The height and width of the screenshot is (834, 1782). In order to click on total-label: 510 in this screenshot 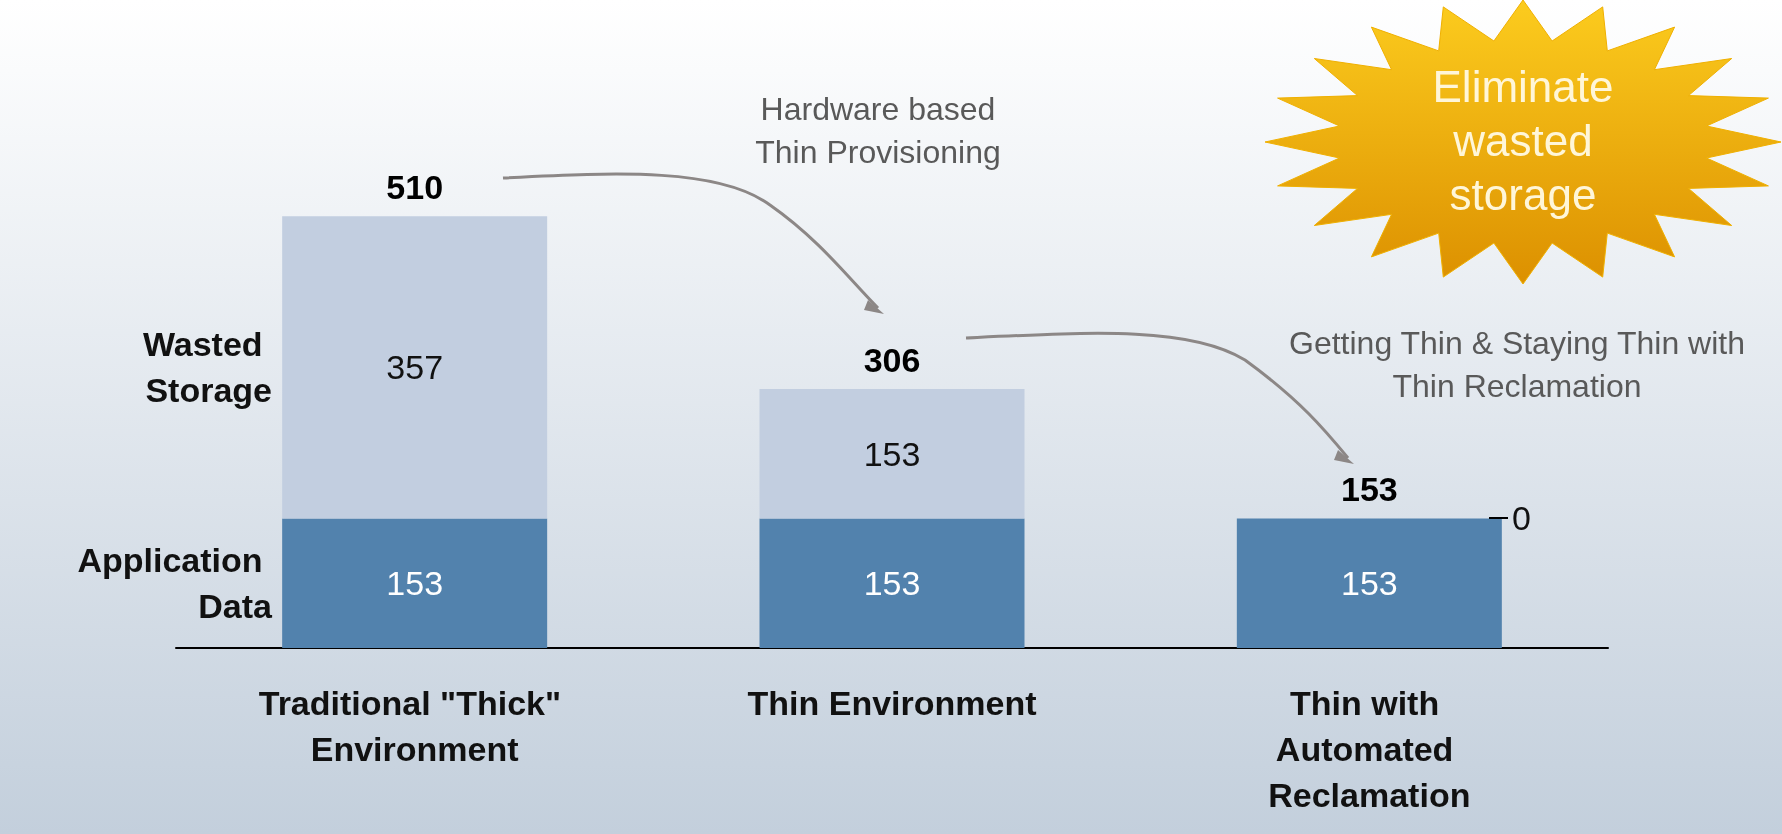, I will do `click(415, 187)`.